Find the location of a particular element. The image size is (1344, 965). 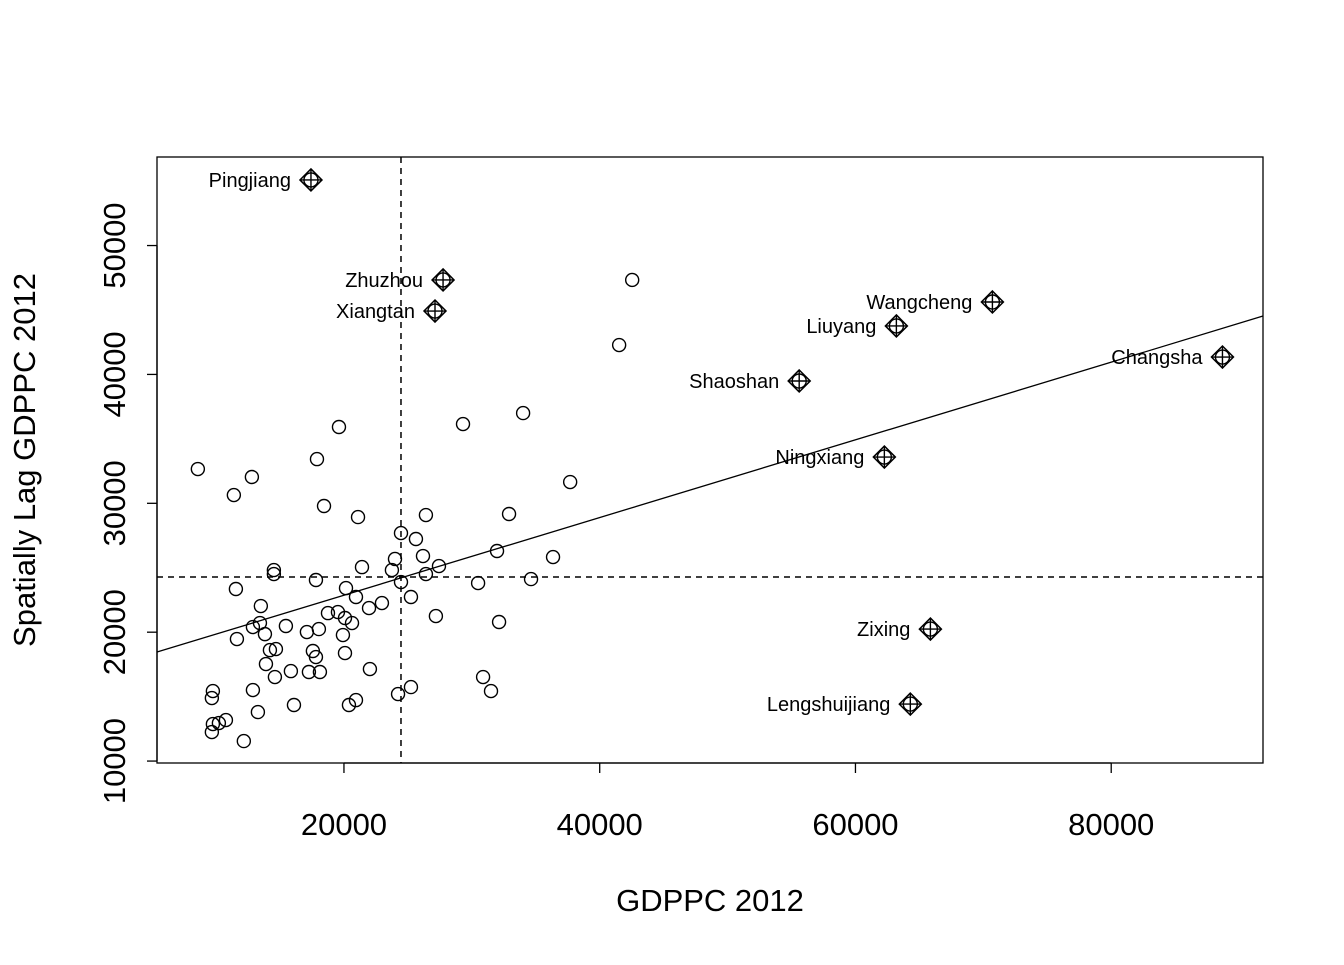

influential-point: Wangcheng is located at coordinates (935, 302).